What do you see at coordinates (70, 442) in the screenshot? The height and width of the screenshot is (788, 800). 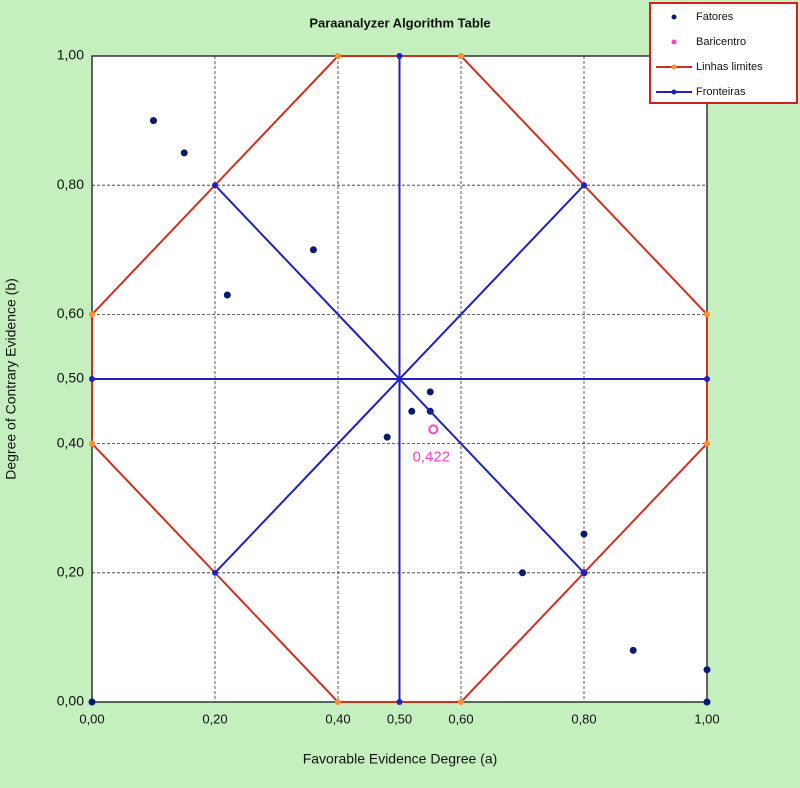 I see `y-tick-label: 0,40` at bounding box center [70, 442].